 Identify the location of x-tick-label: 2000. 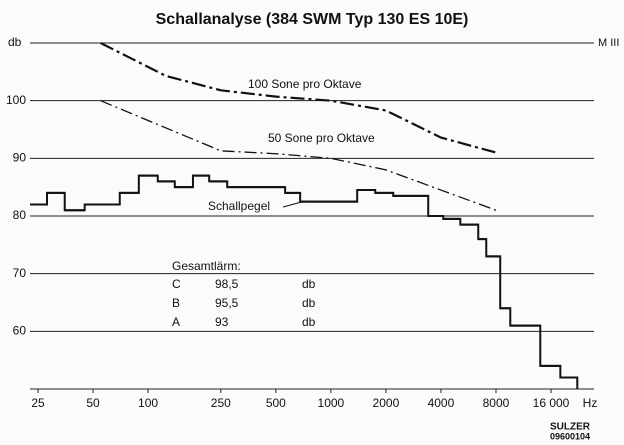
(386, 403).